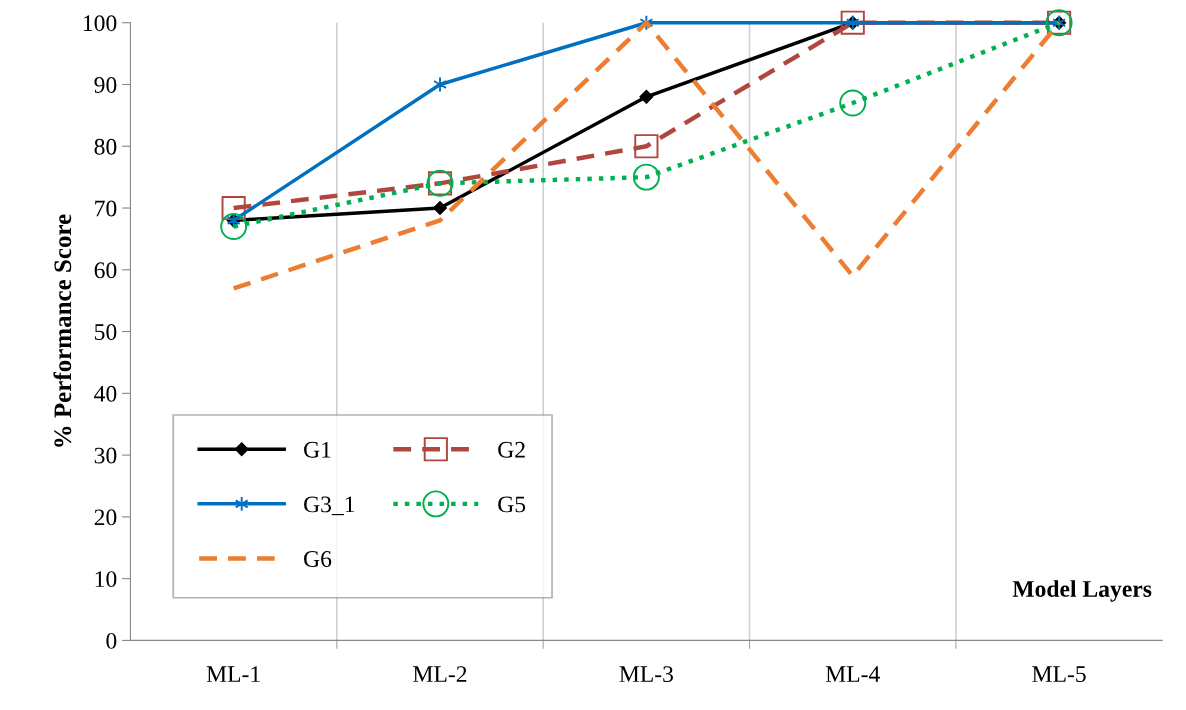  Describe the element at coordinates (100, 23) in the screenshot. I see `y-tick-label: 100` at that location.